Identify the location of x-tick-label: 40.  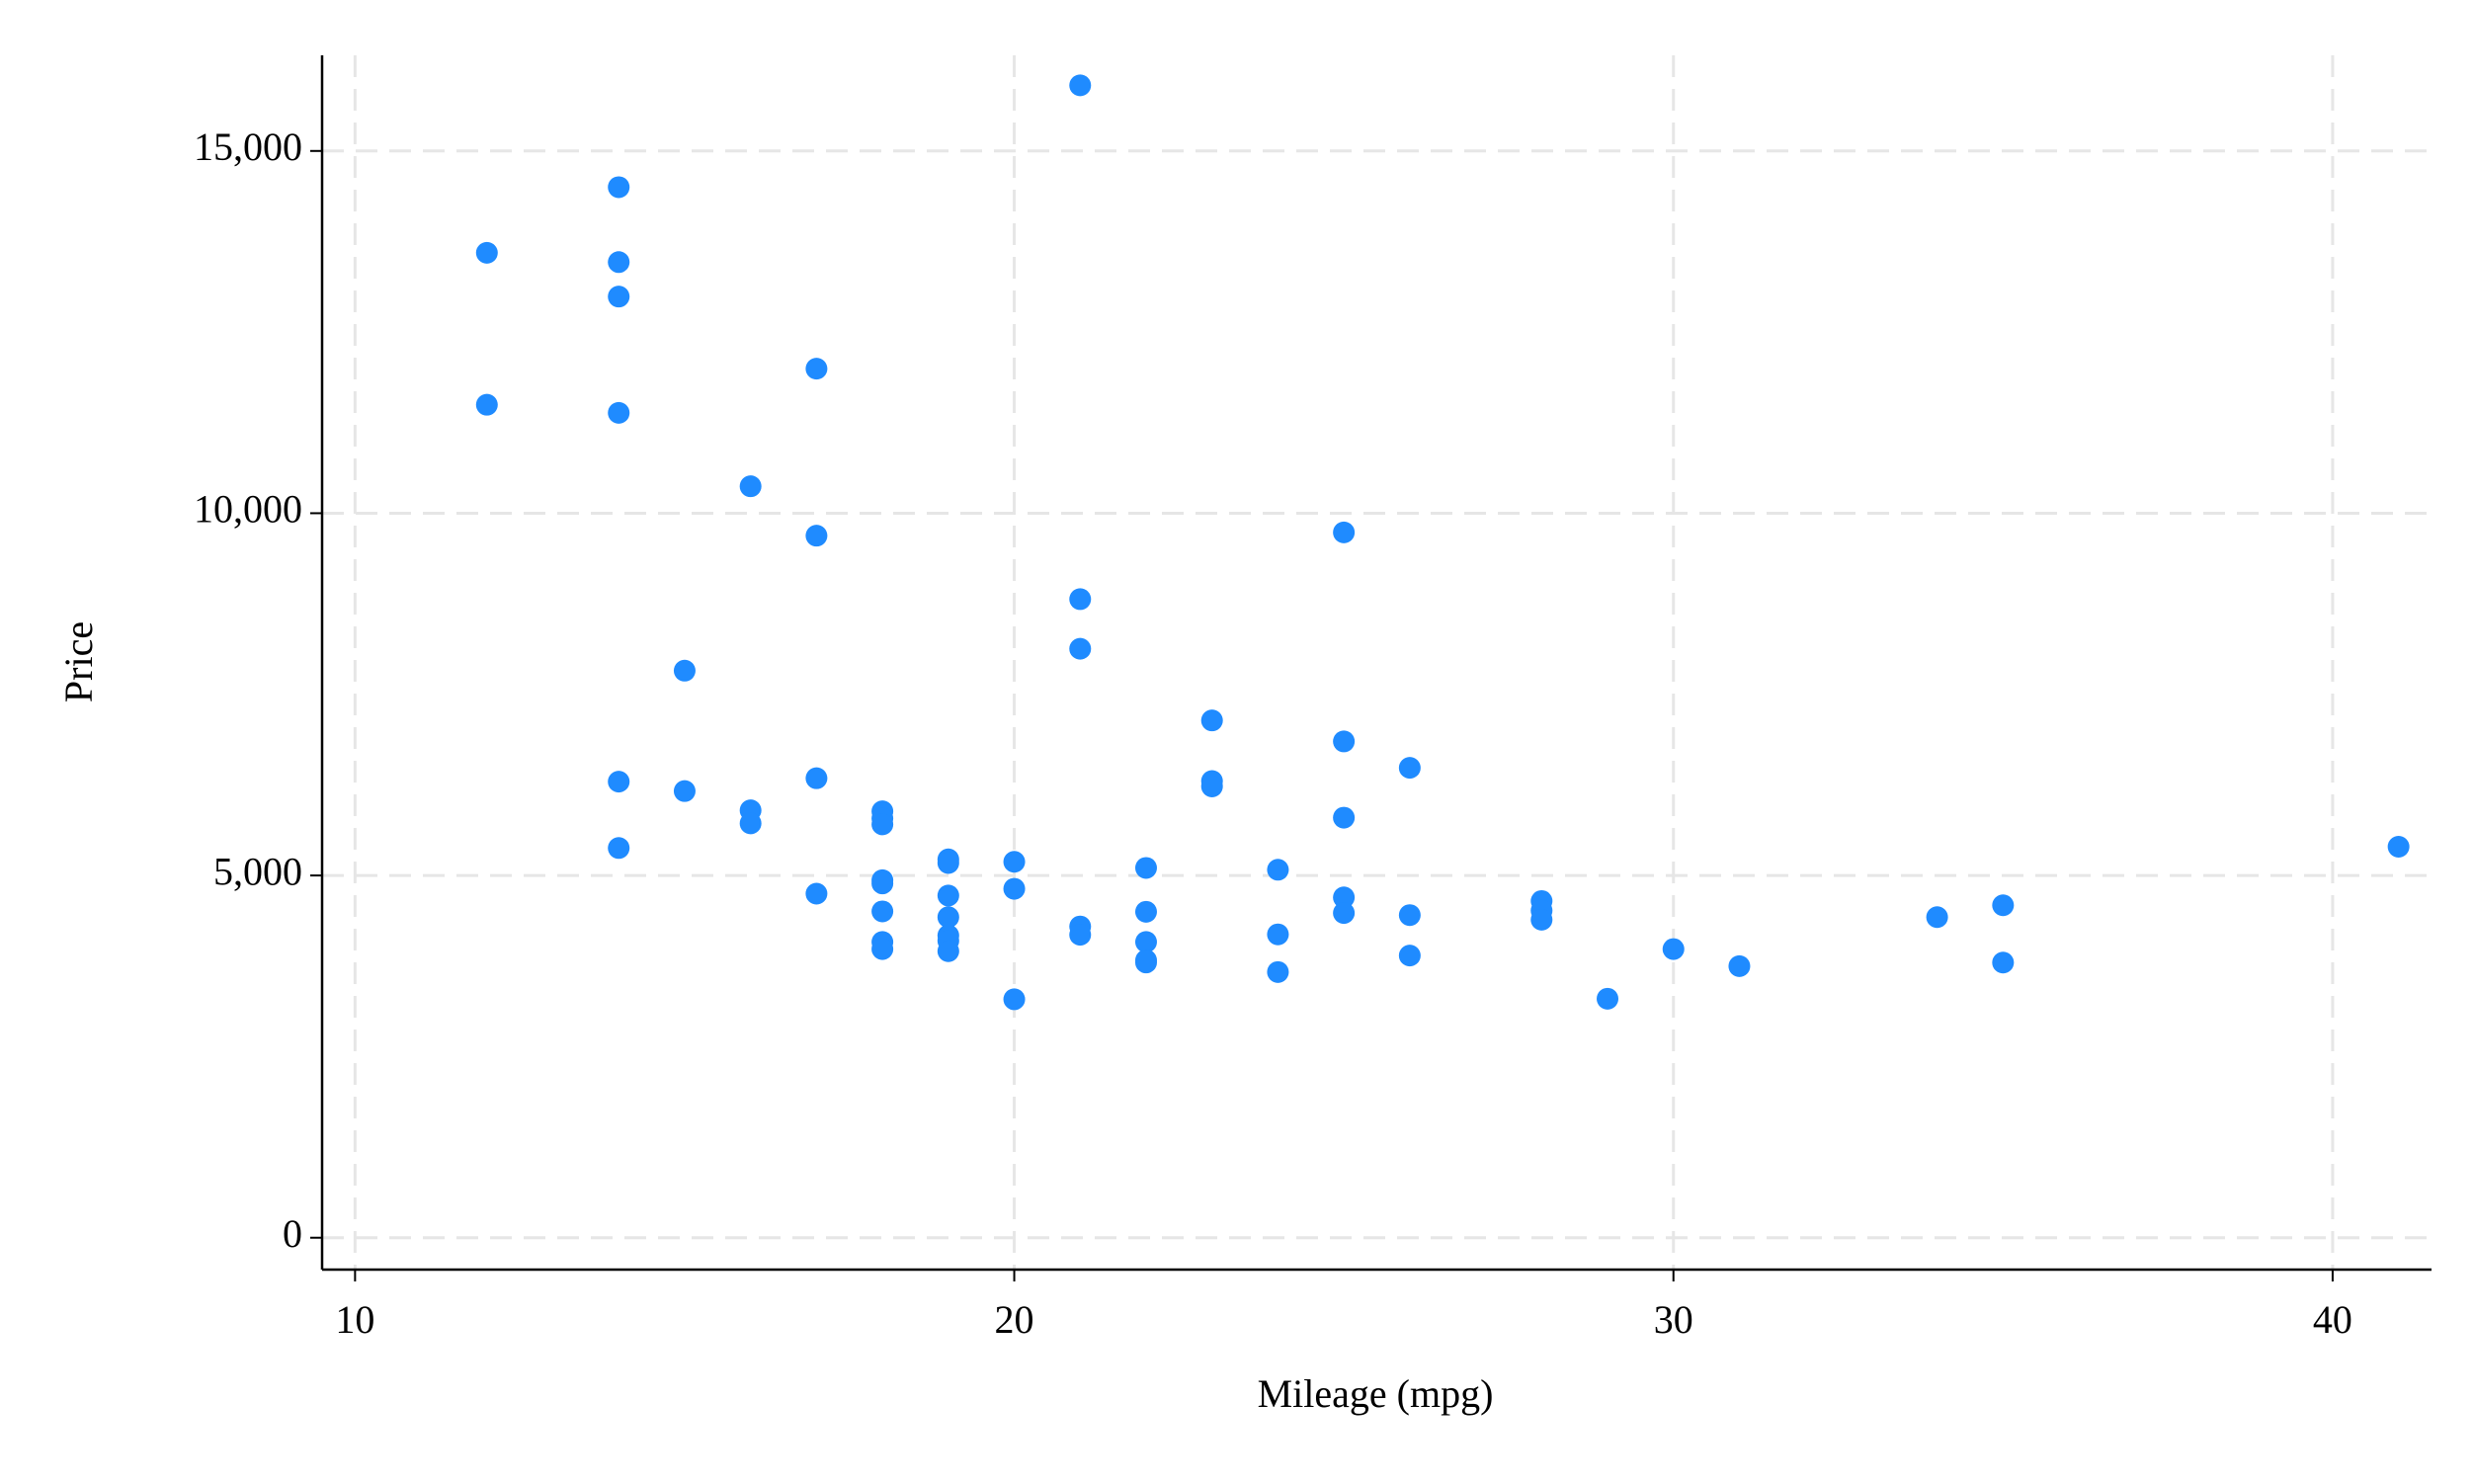
(2332, 1319).